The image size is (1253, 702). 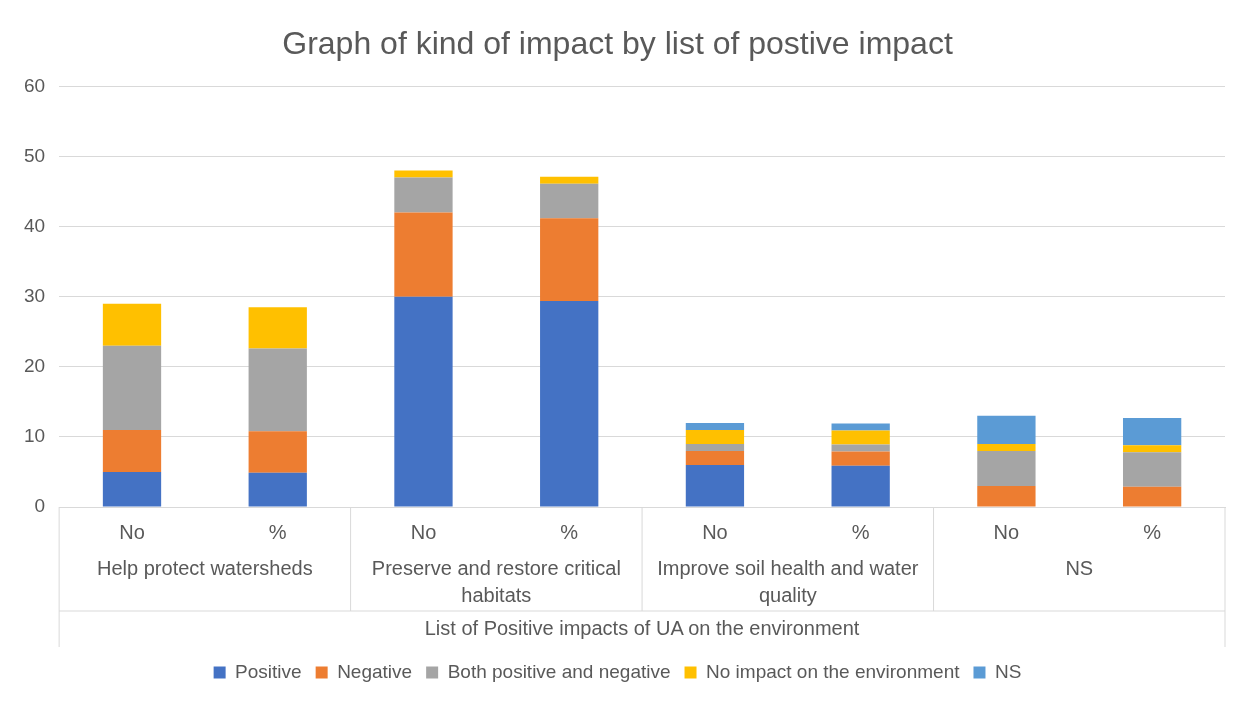 What do you see at coordinates (496, 581) in the screenshot?
I see `text: Preserve and restore critical habitats` at bounding box center [496, 581].